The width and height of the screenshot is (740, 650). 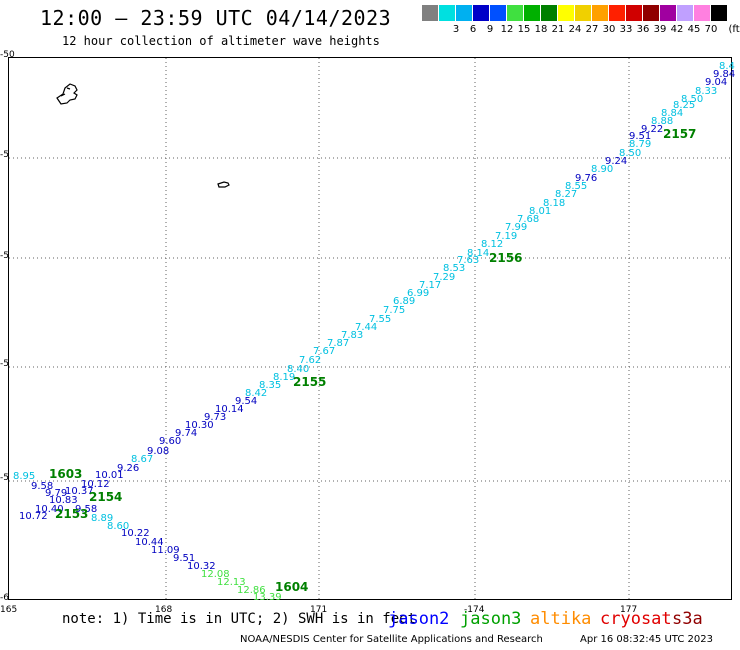 I want to click on satellite-cryosat: cryosat, so click(x=636, y=619).